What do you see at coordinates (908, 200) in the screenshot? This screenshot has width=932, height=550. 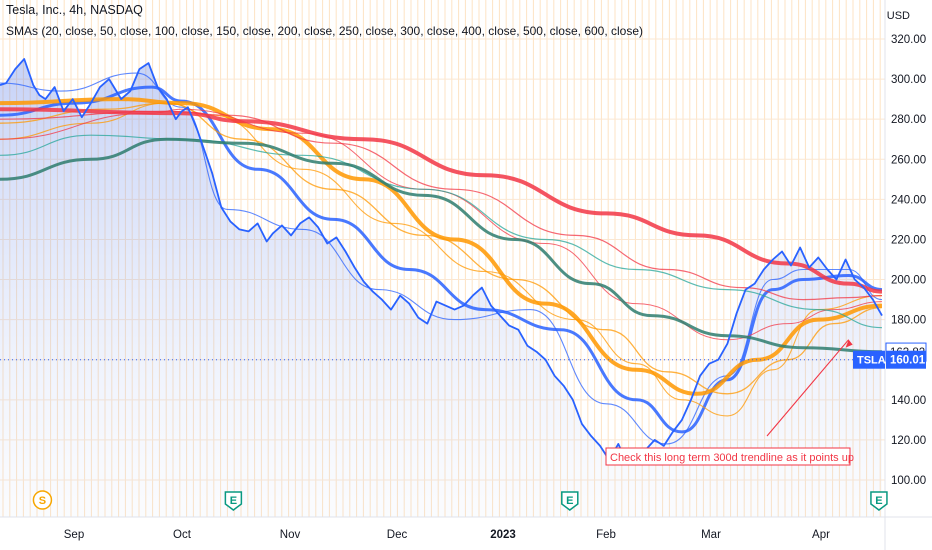 I see `y-tick-label: 240.00` at bounding box center [908, 200].